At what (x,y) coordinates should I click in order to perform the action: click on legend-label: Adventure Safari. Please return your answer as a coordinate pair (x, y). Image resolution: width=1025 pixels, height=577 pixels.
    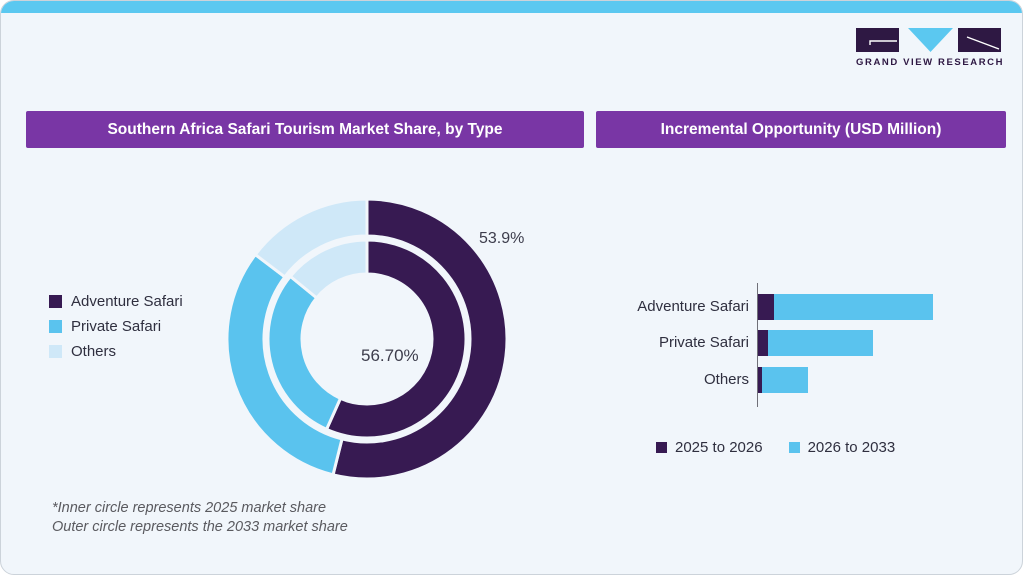
    Looking at the image, I should click on (127, 301).